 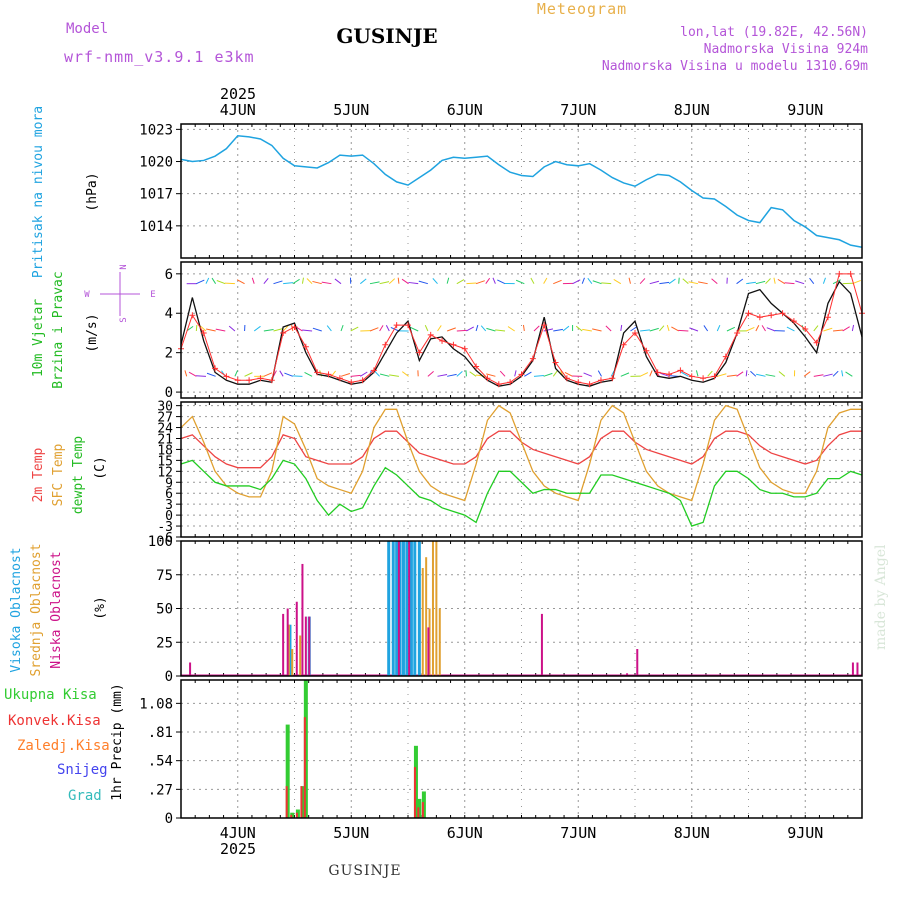 I want to click on precip-axis-title: 1hr Precip (mm), so click(x=117, y=741).